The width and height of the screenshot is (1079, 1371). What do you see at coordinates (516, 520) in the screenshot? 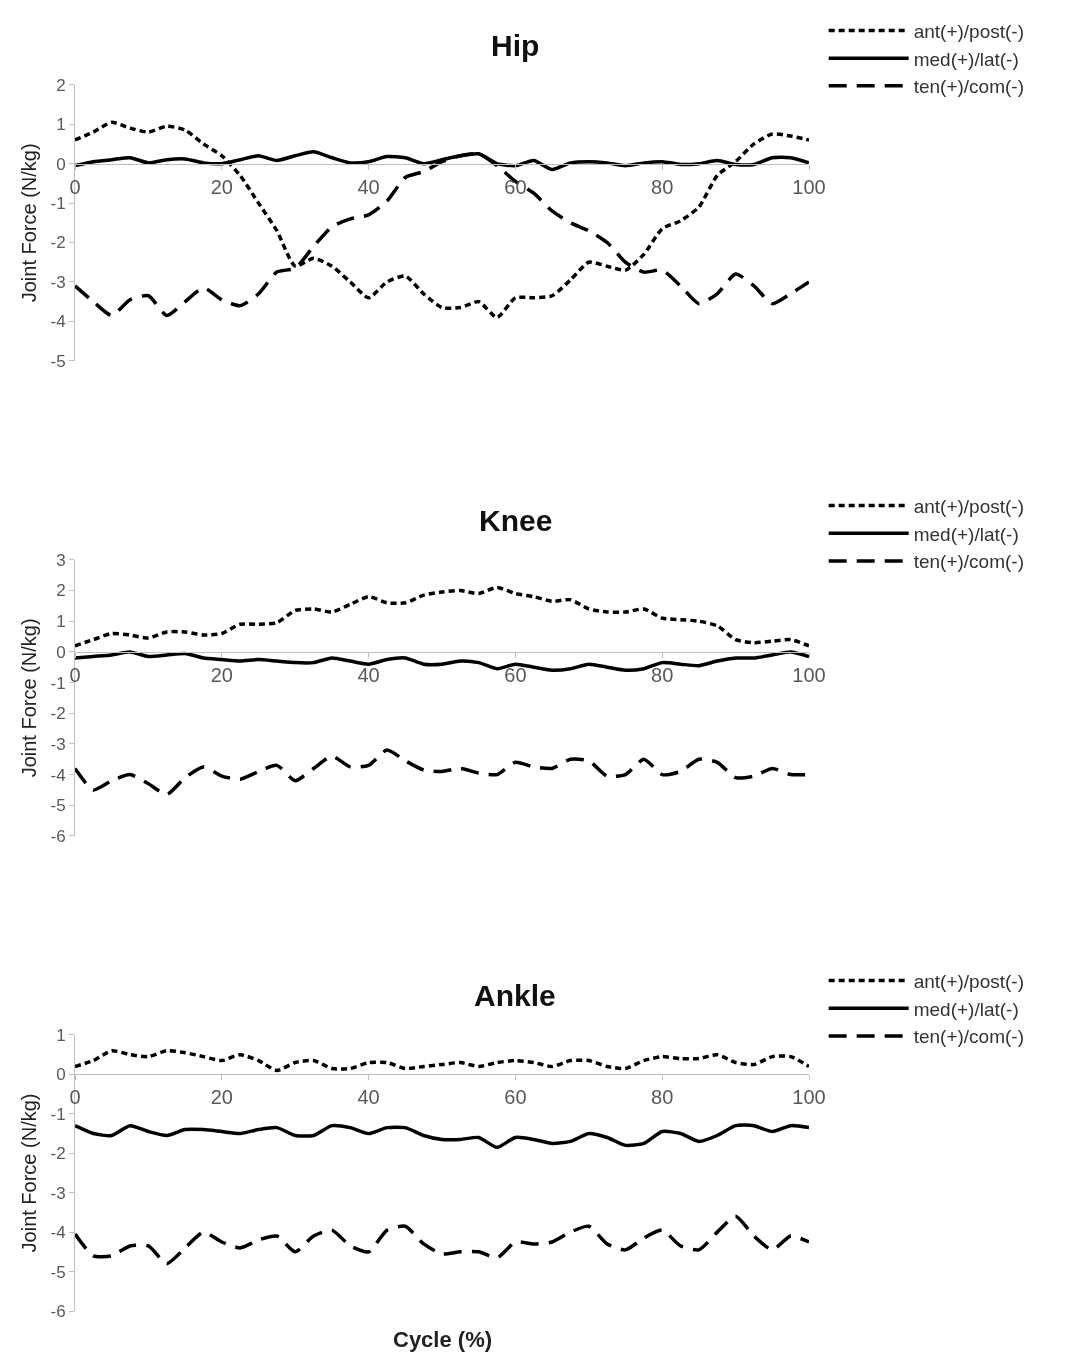
I see `chart-title: Knee` at bounding box center [516, 520].